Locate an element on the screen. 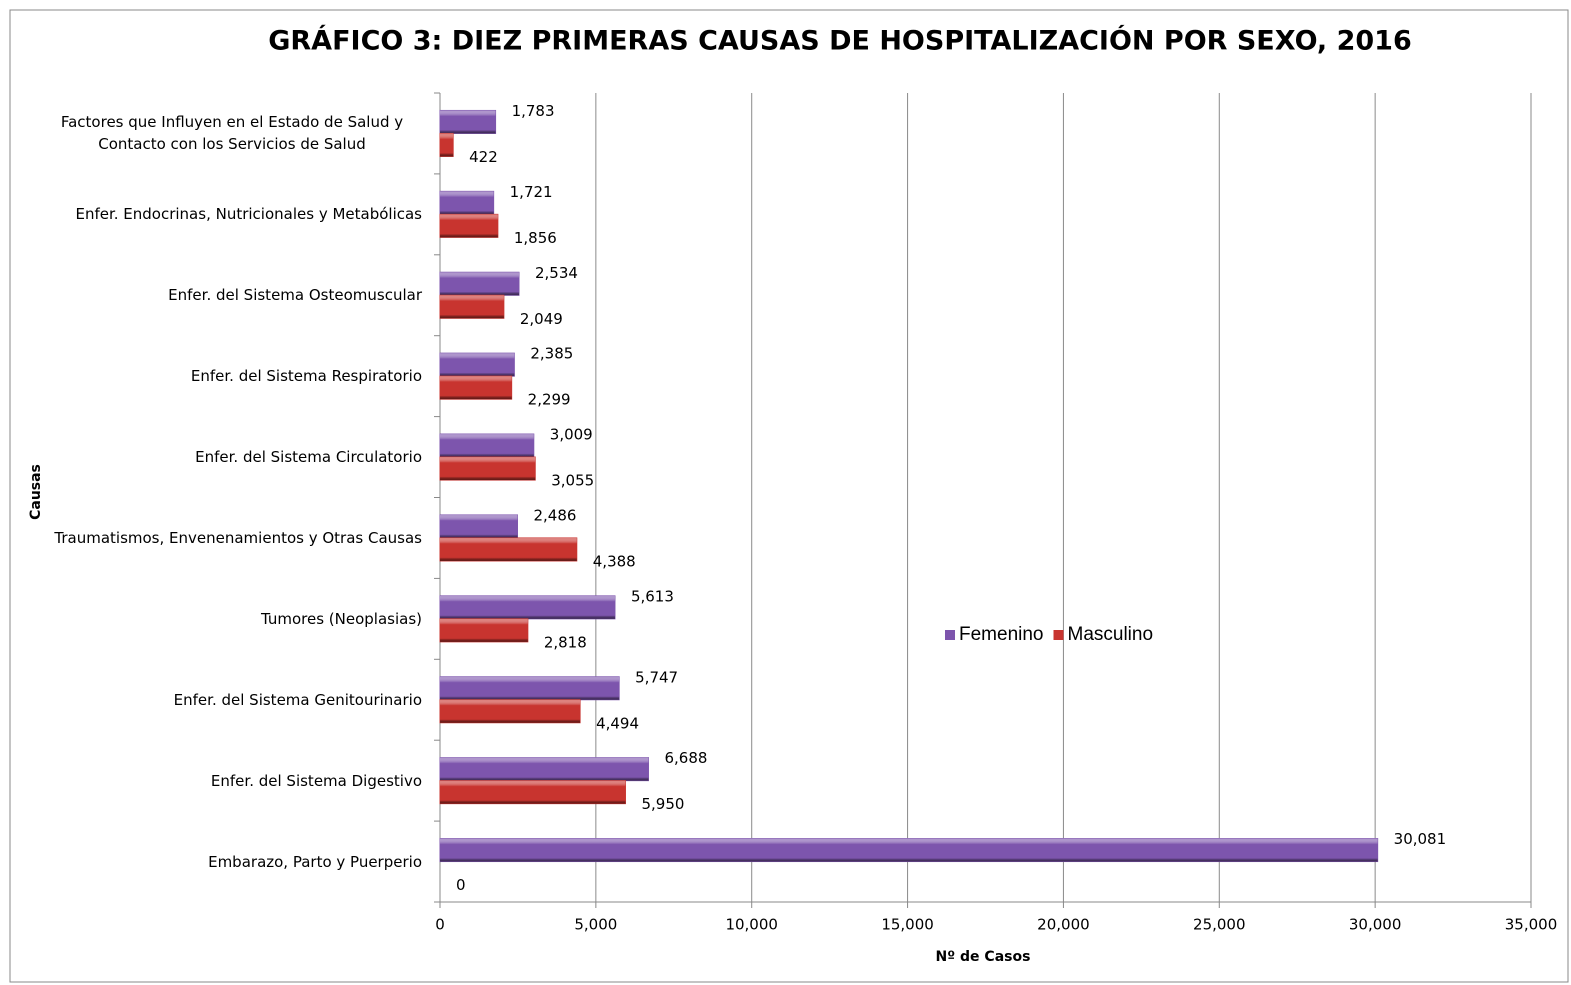  y-tick-label: Enfer. del Sistema Respiratorio is located at coordinates (306, 376).